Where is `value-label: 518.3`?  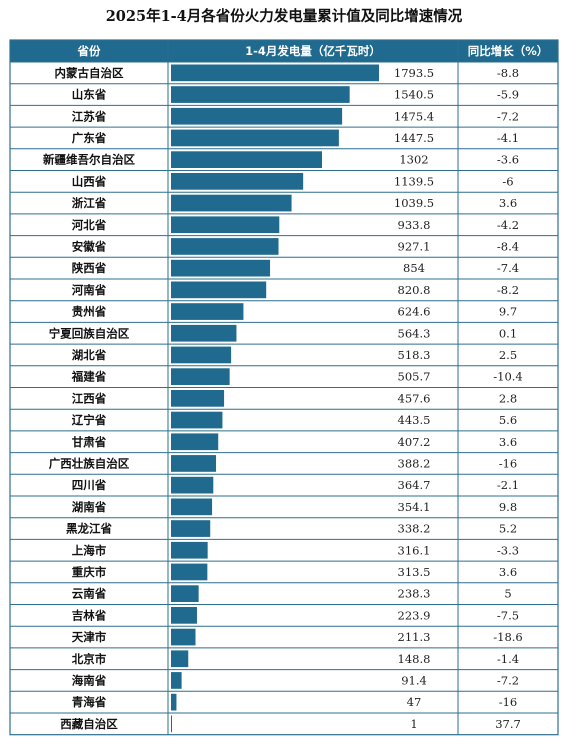
value-label: 518.3 is located at coordinates (414, 355).